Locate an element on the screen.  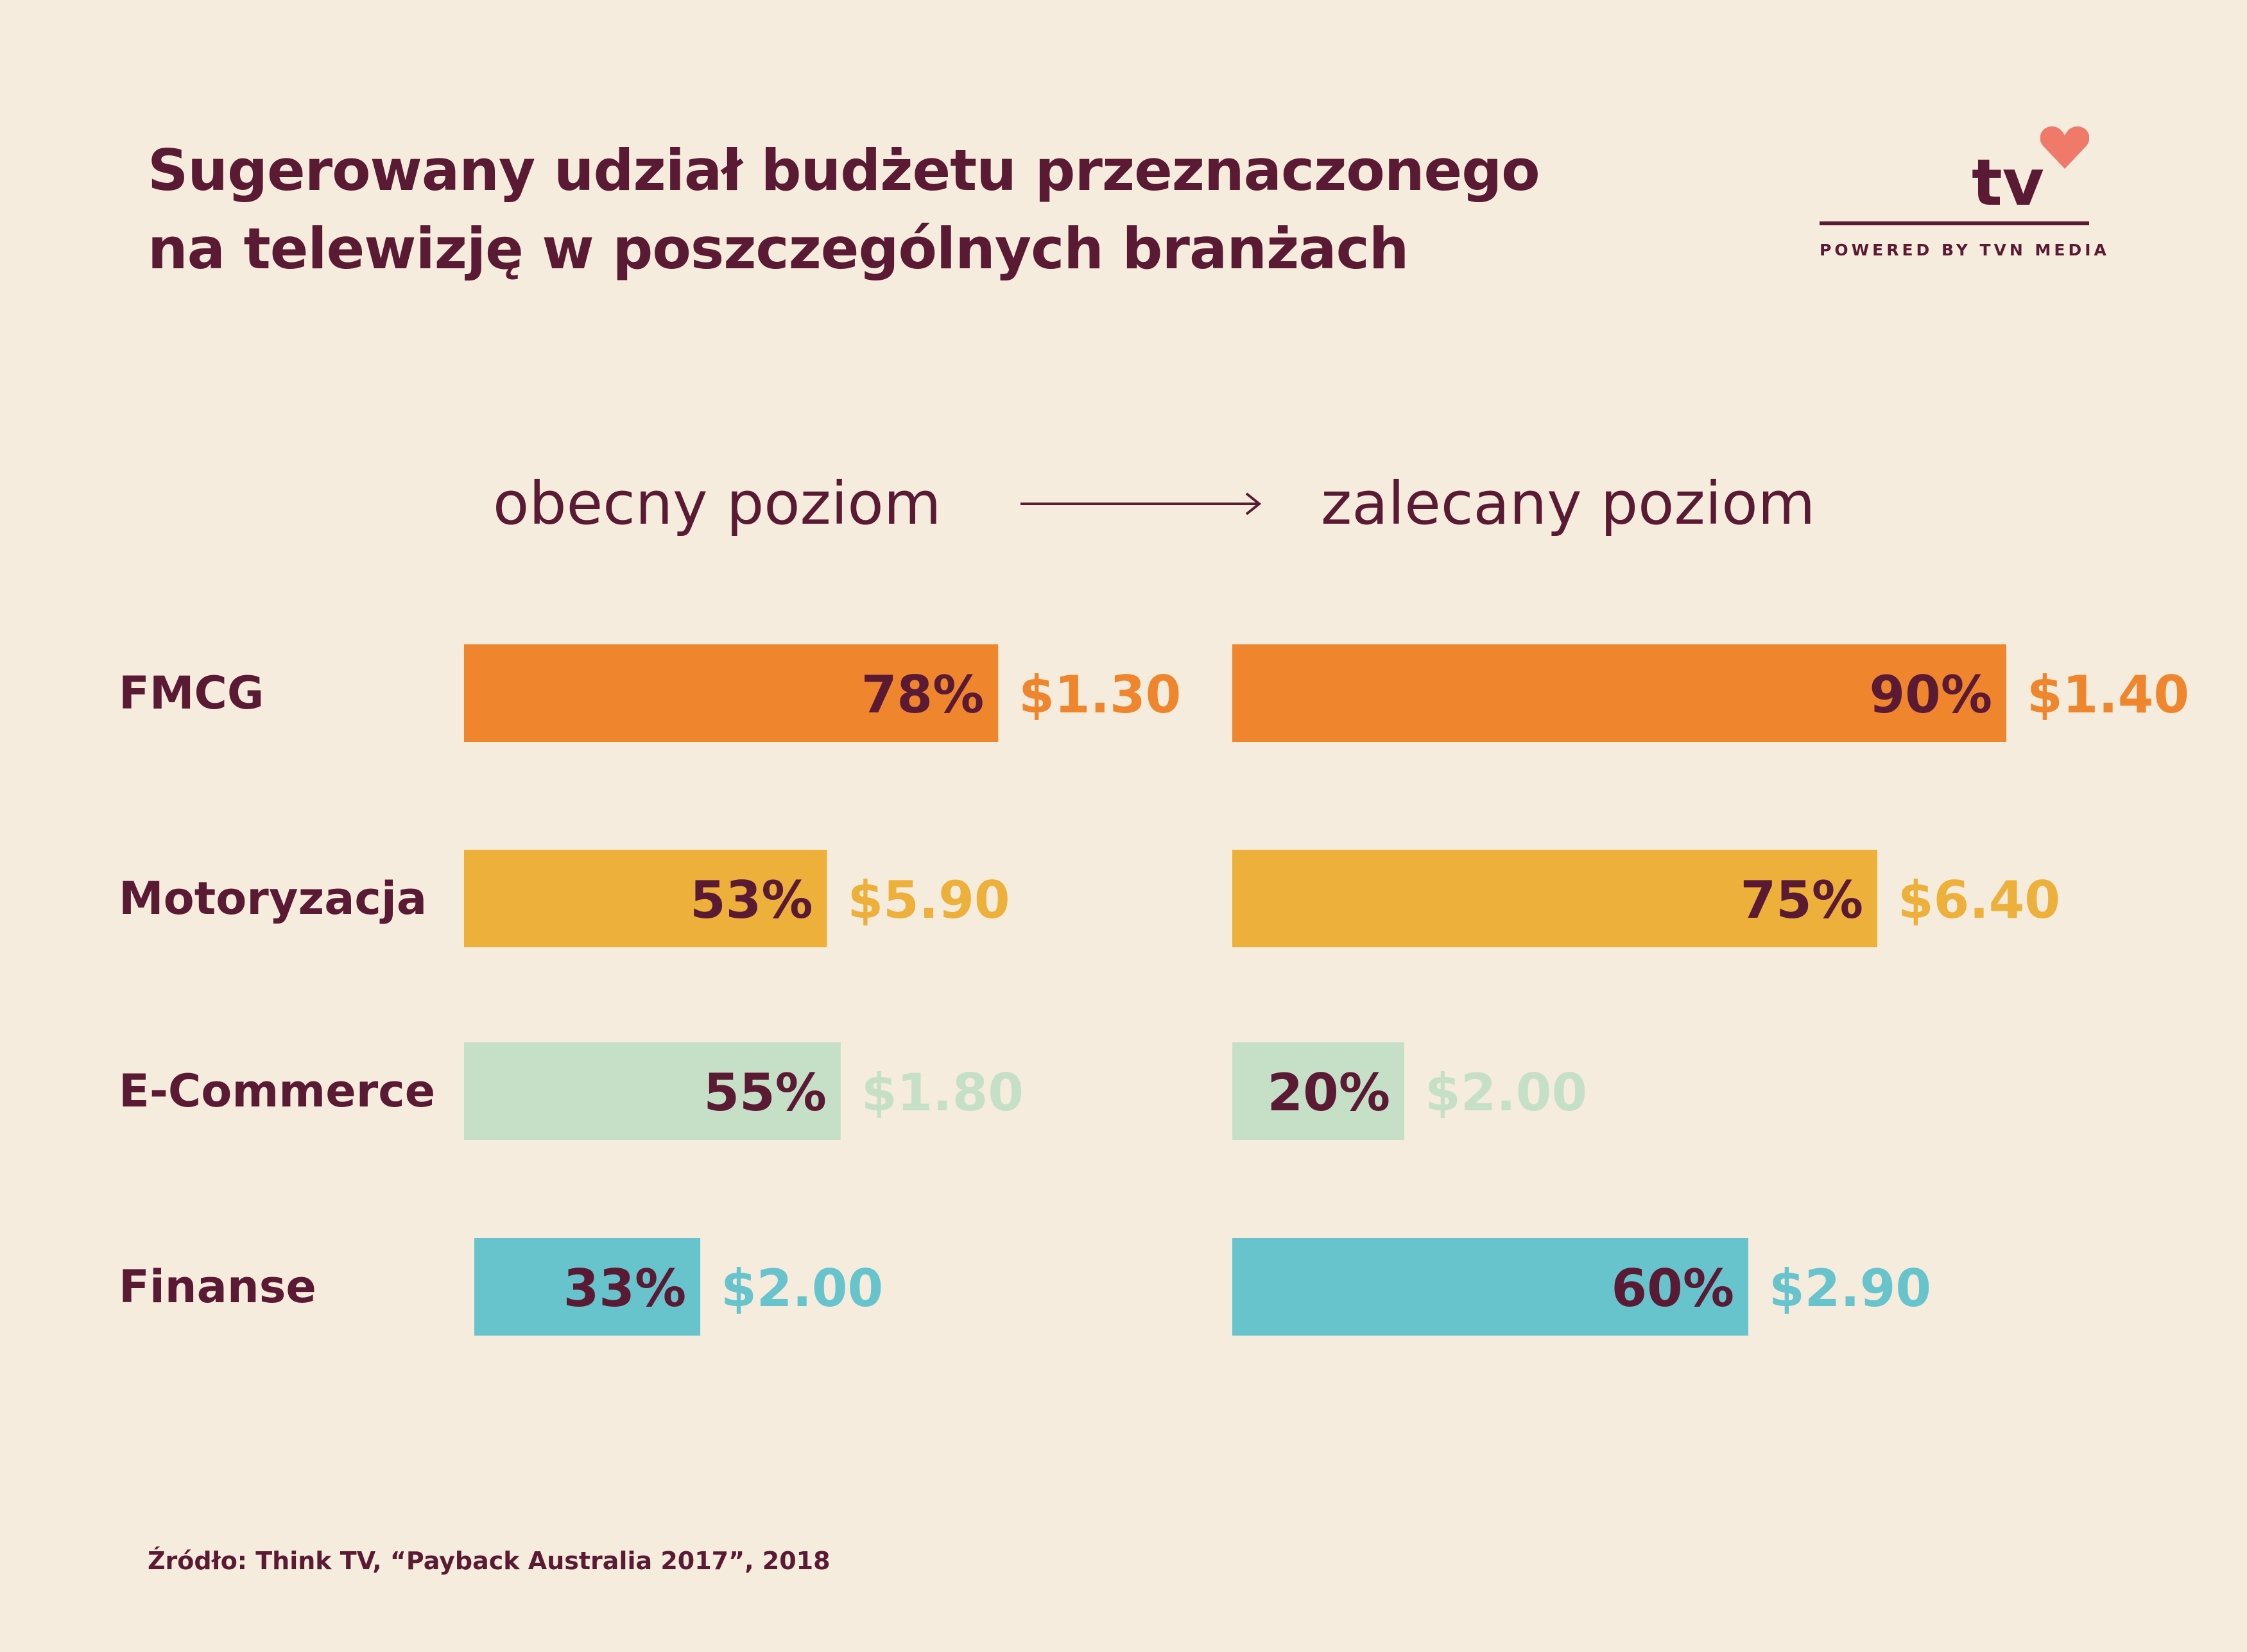
bar-value-label: 78% is located at coordinates (922, 695).